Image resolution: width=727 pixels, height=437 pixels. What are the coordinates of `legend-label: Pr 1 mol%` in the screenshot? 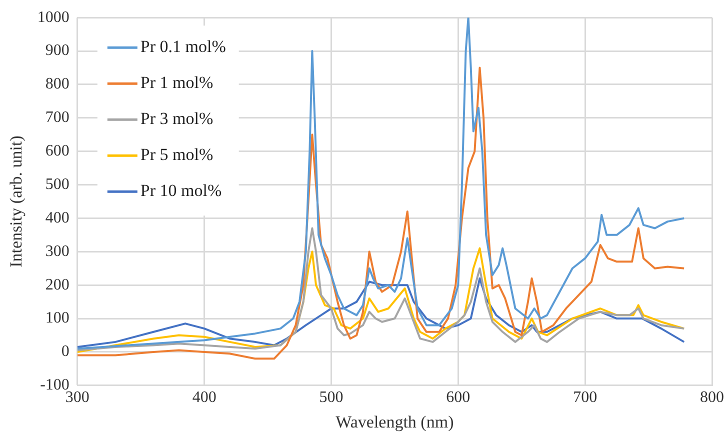 It's located at (177, 82).